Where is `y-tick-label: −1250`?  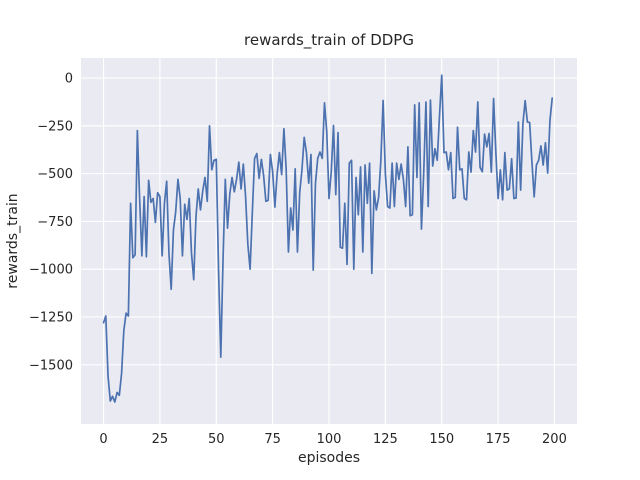
y-tick-label: −1250 is located at coordinates (51, 317).